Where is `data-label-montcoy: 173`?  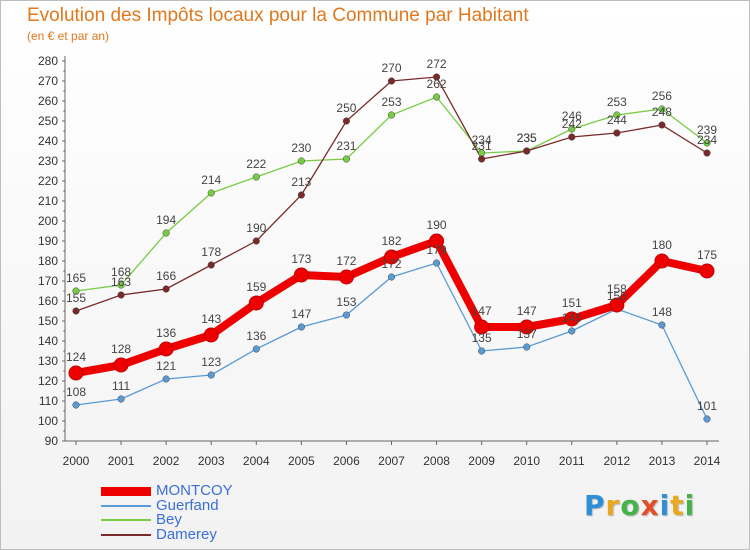
data-label-montcoy: 173 is located at coordinates (301, 259).